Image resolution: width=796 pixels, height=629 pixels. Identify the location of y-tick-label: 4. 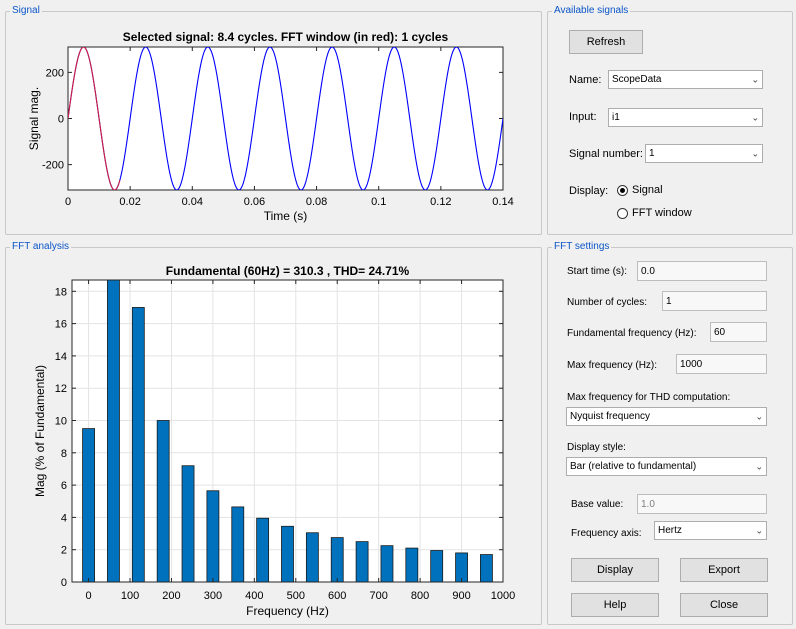
(64, 518).